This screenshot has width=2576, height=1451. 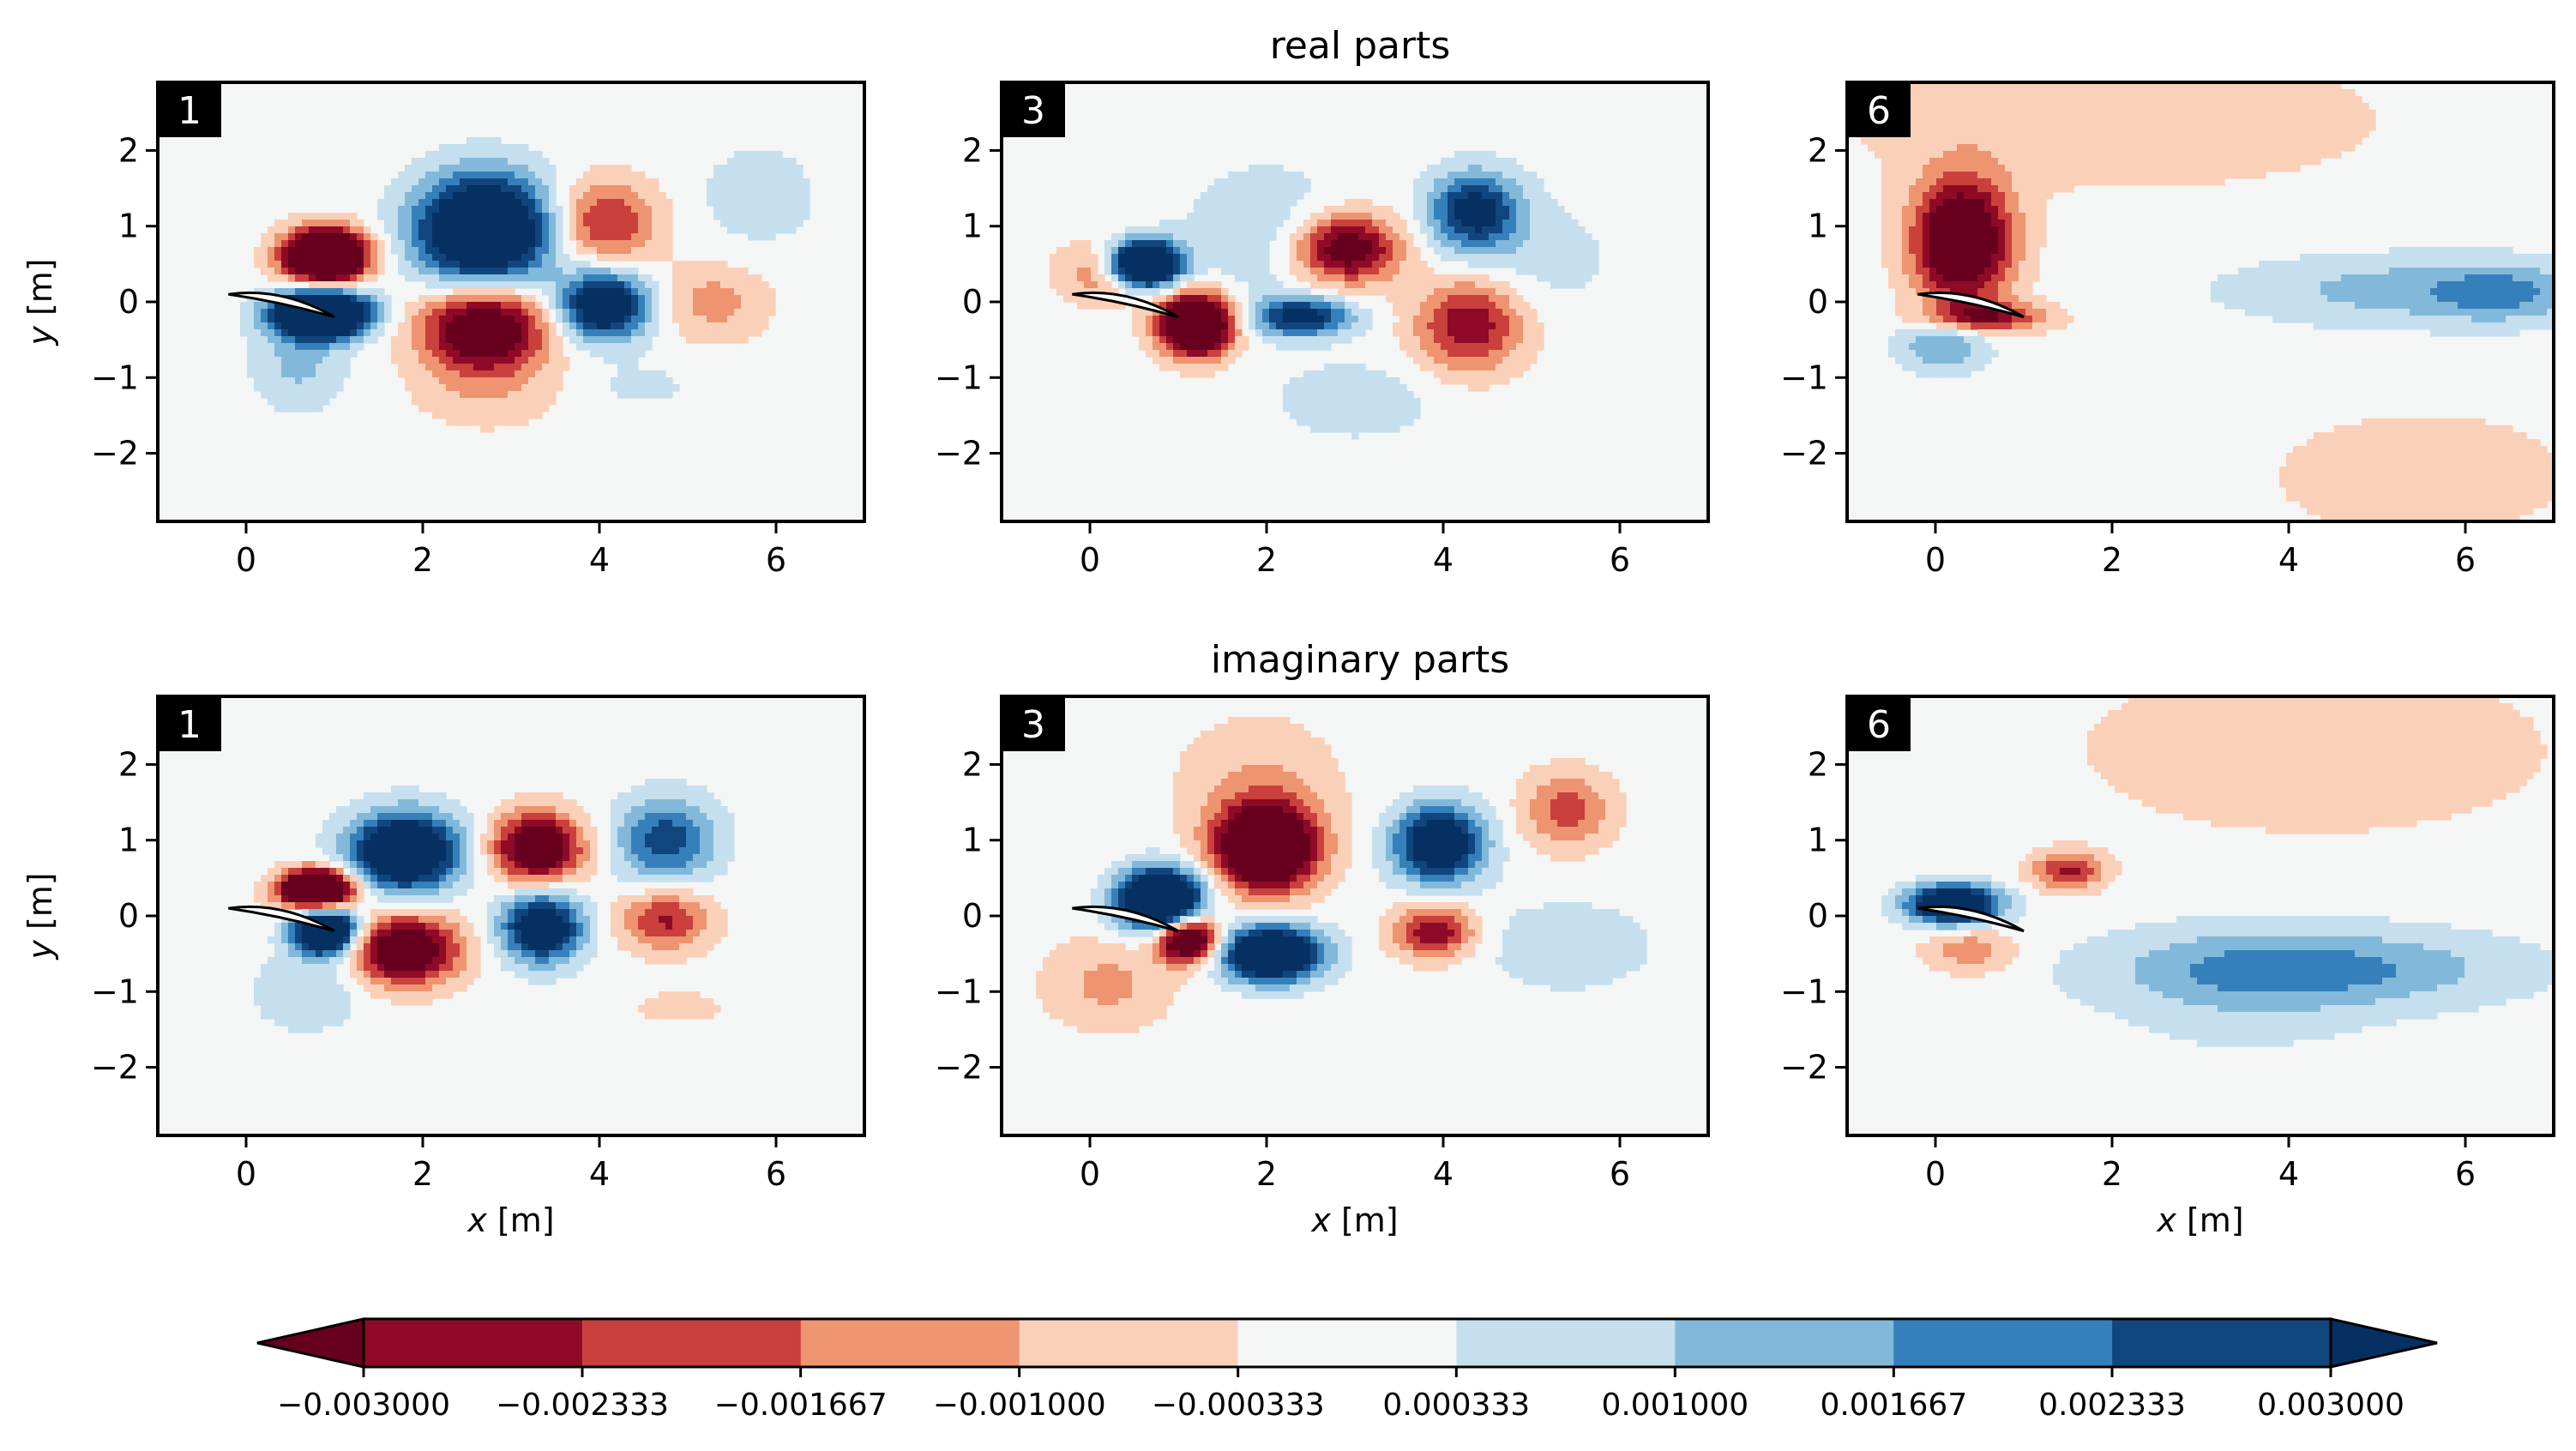 What do you see at coordinates (1322, 330) in the screenshot?
I see `contour-panel-0-1: 3 0 2 4 6 −2 −1 0 1 2` at bounding box center [1322, 330].